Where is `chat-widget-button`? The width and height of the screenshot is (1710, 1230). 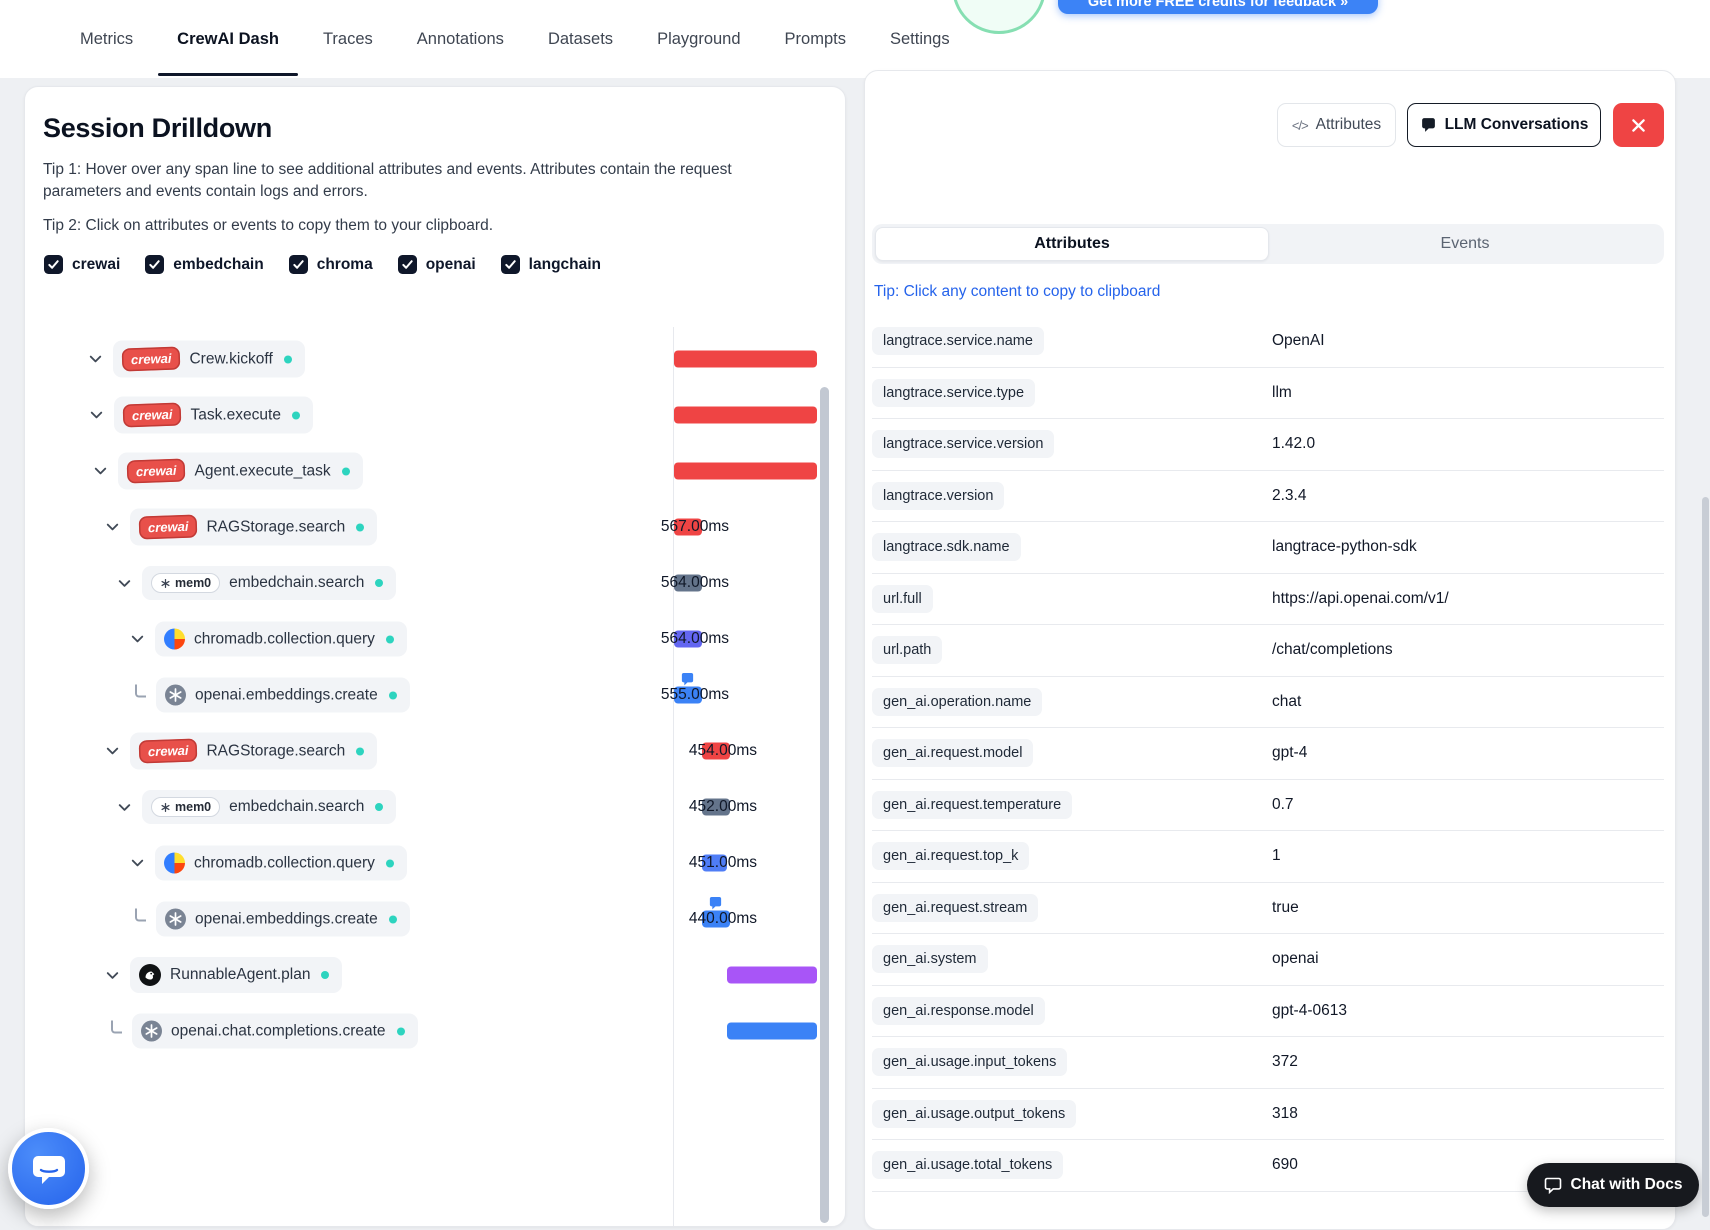
chat-widget-button is located at coordinates (48, 1168).